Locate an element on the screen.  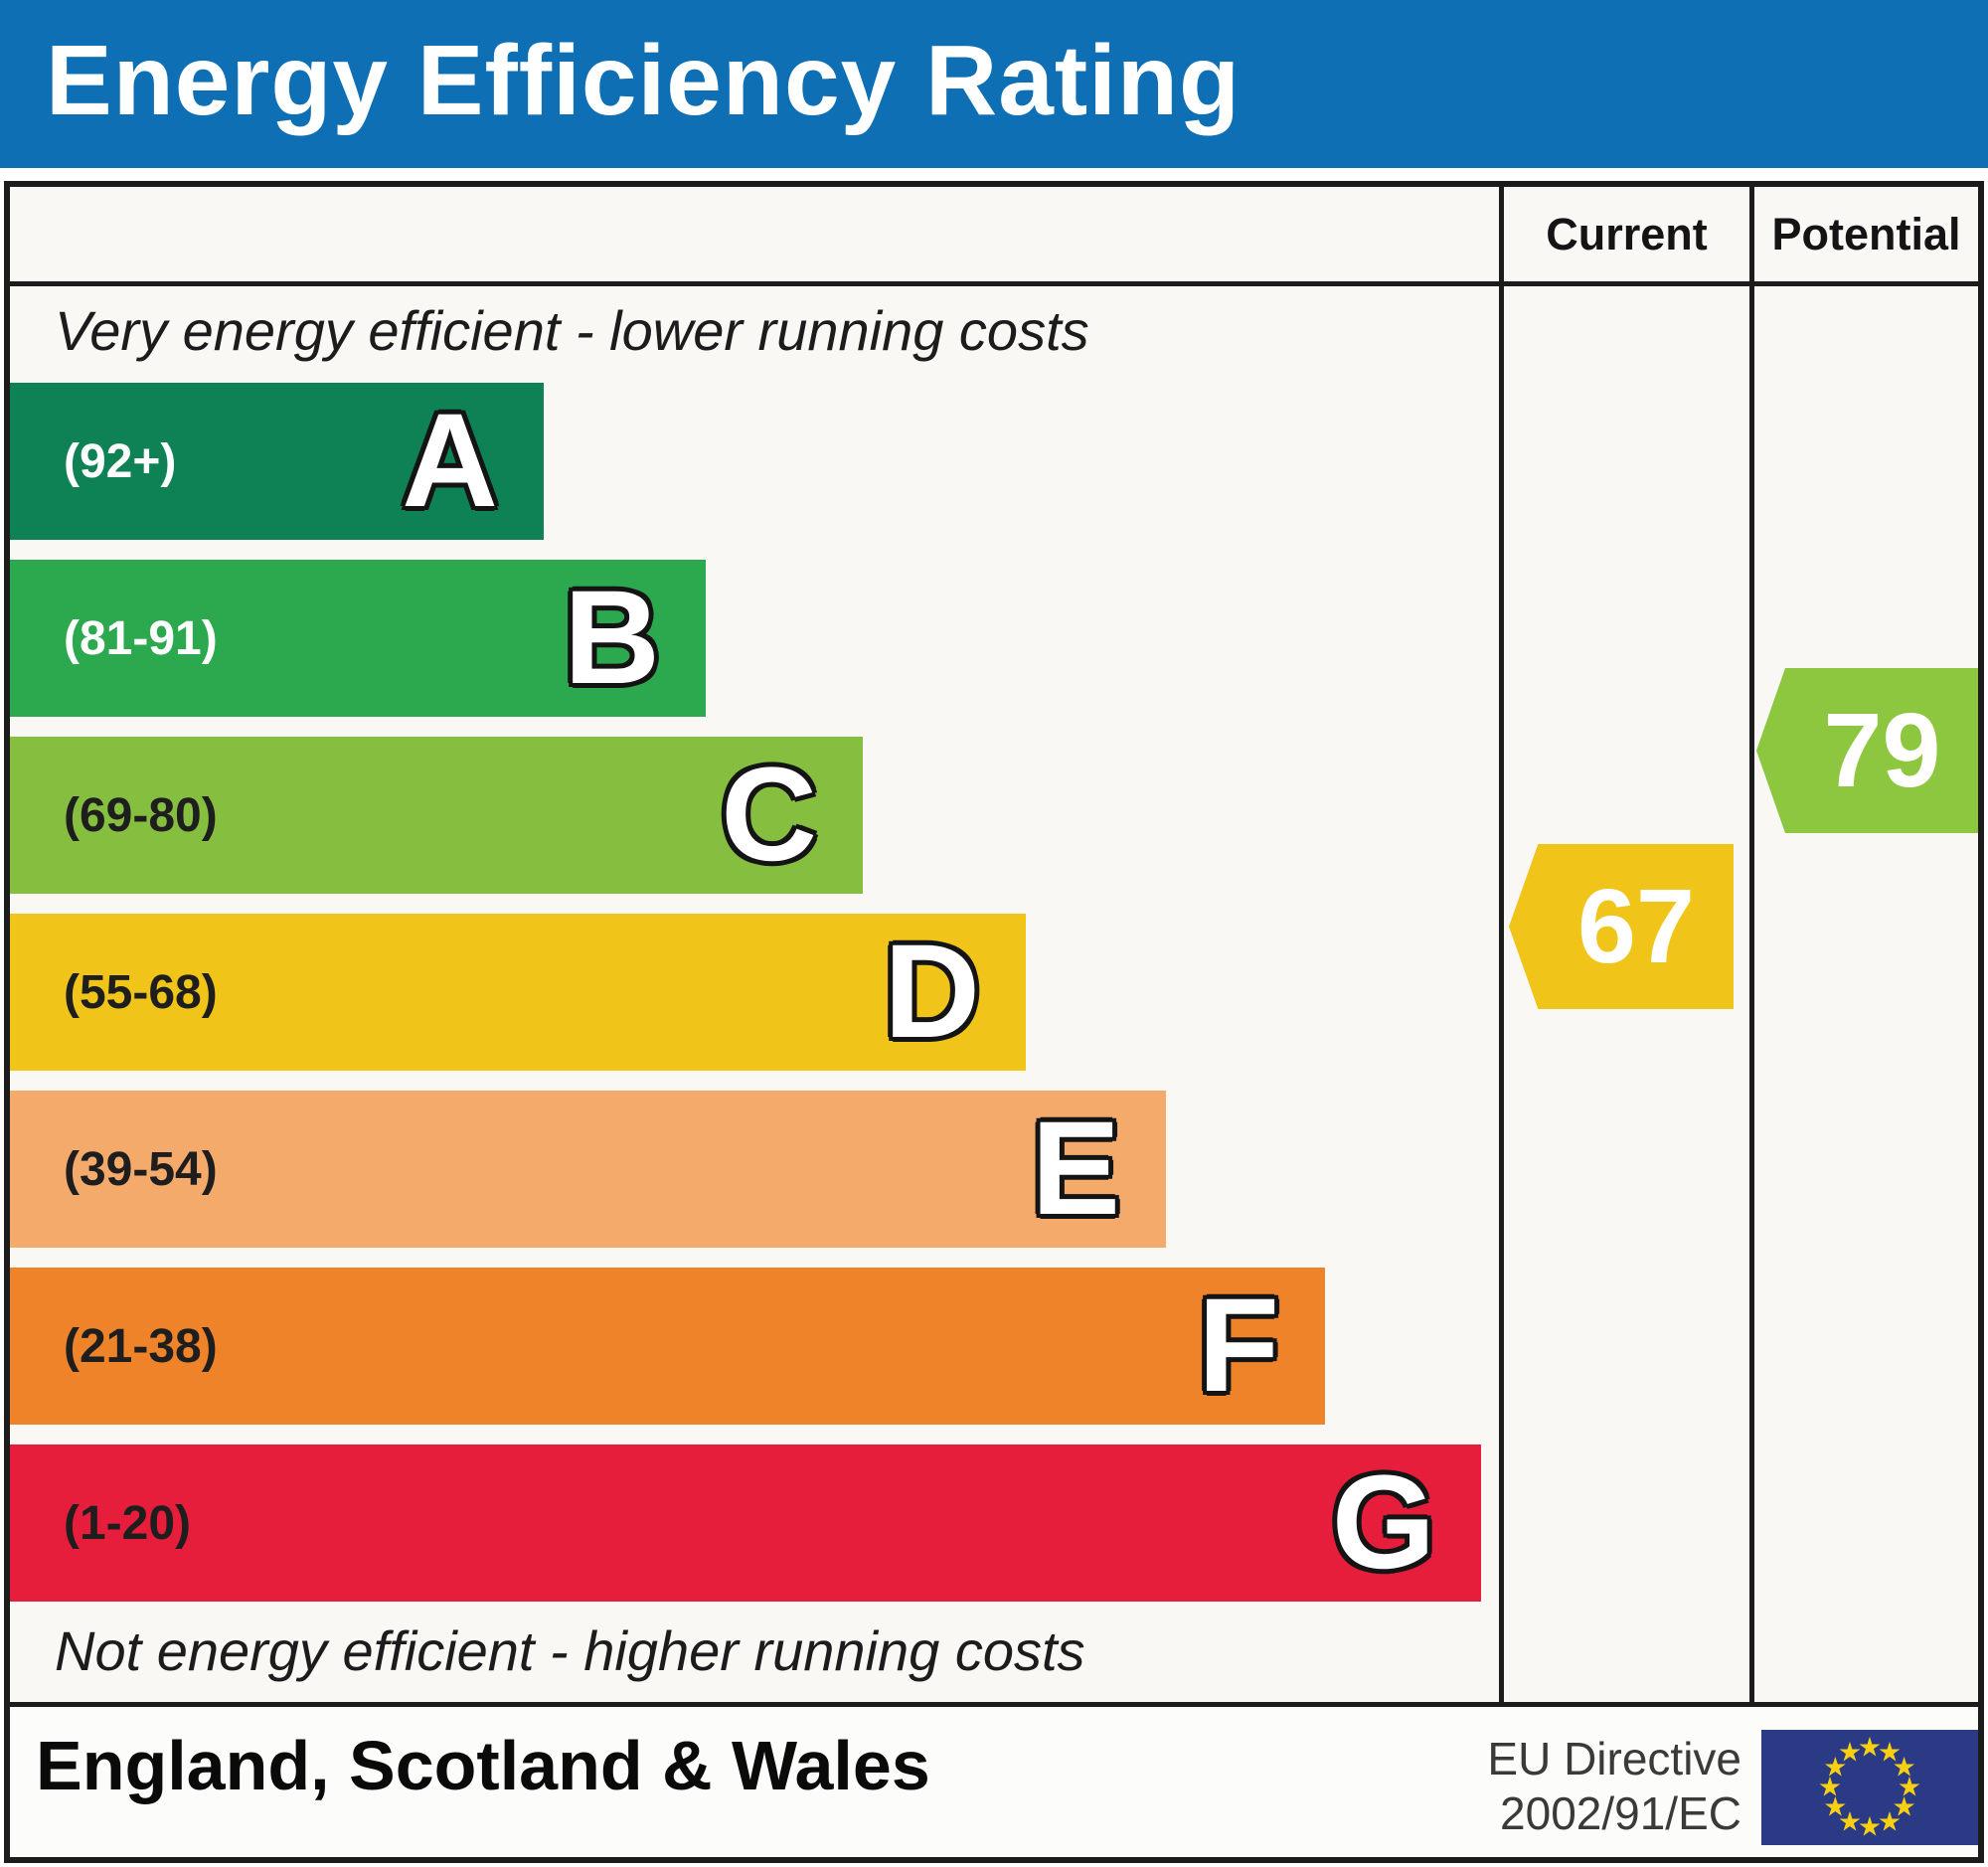
band-d: (55-68) D is located at coordinates (518, 992).